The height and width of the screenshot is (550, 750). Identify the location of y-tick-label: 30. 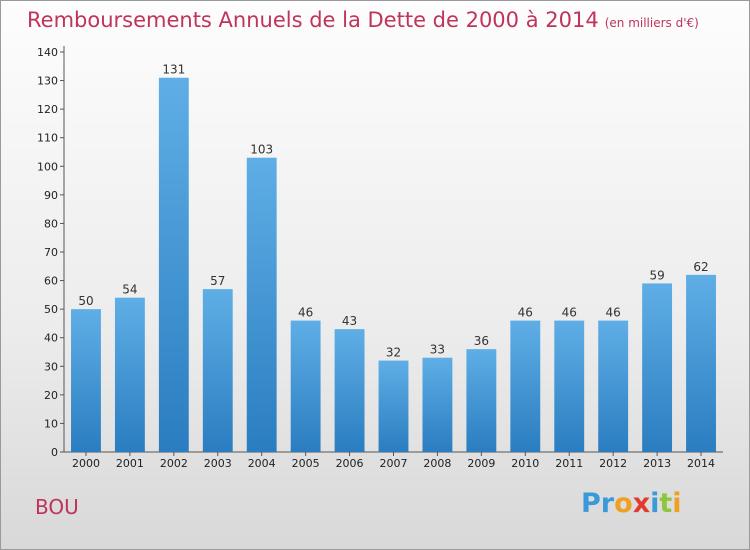
(51, 366).